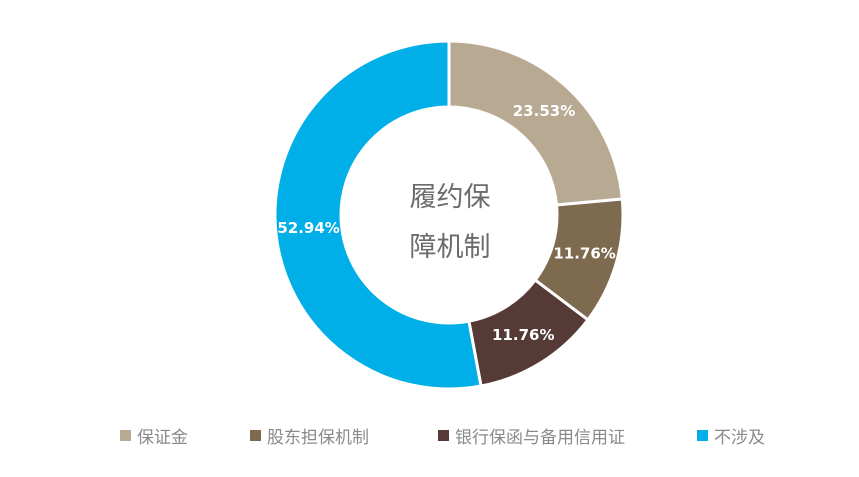 The width and height of the screenshot is (859, 477). I want to click on legend-label-2: 银行保函与备用信用证, so click(540, 437).